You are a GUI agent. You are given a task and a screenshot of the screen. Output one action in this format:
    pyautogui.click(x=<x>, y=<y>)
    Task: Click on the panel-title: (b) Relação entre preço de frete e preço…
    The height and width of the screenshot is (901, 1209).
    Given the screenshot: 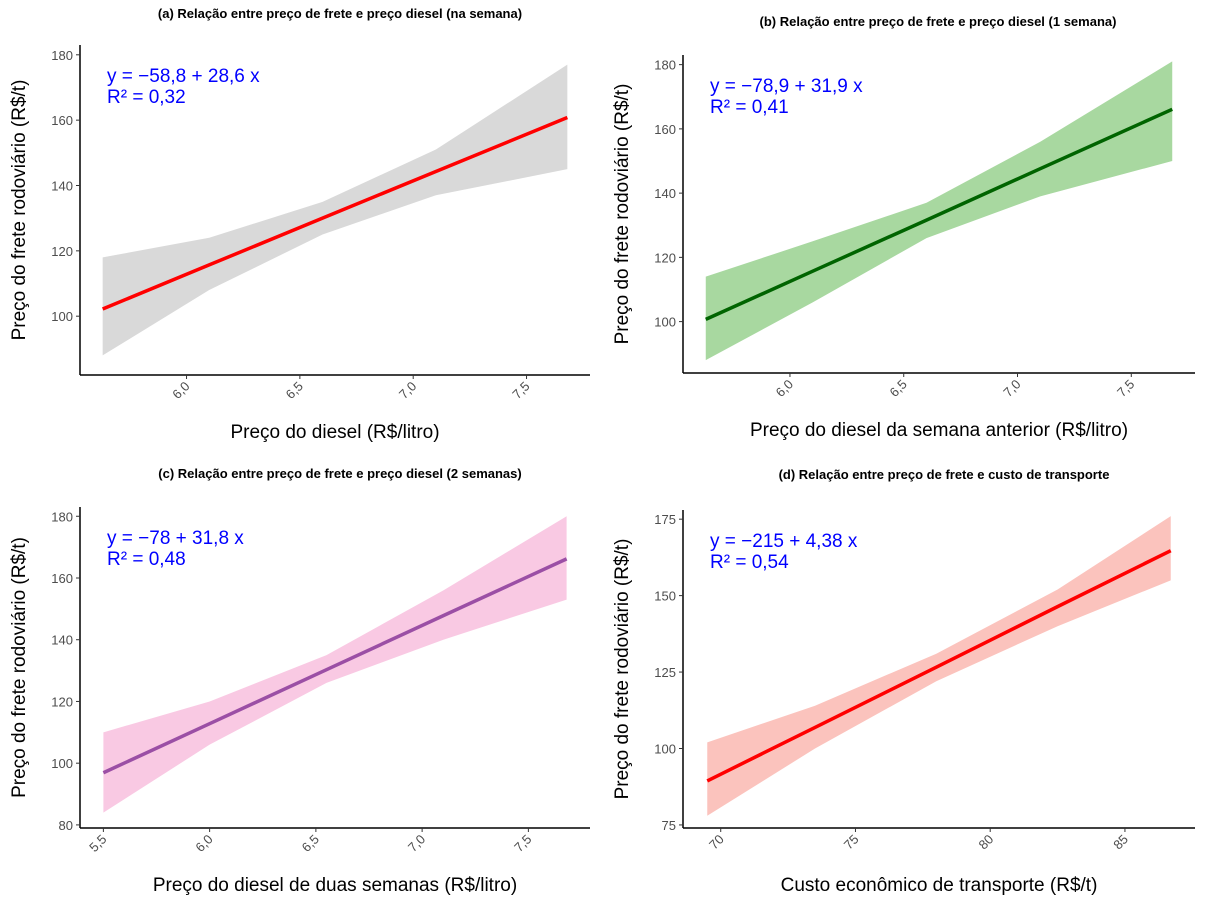 What is the action you would take?
    pyautogui.click(x=938, y=21)
    